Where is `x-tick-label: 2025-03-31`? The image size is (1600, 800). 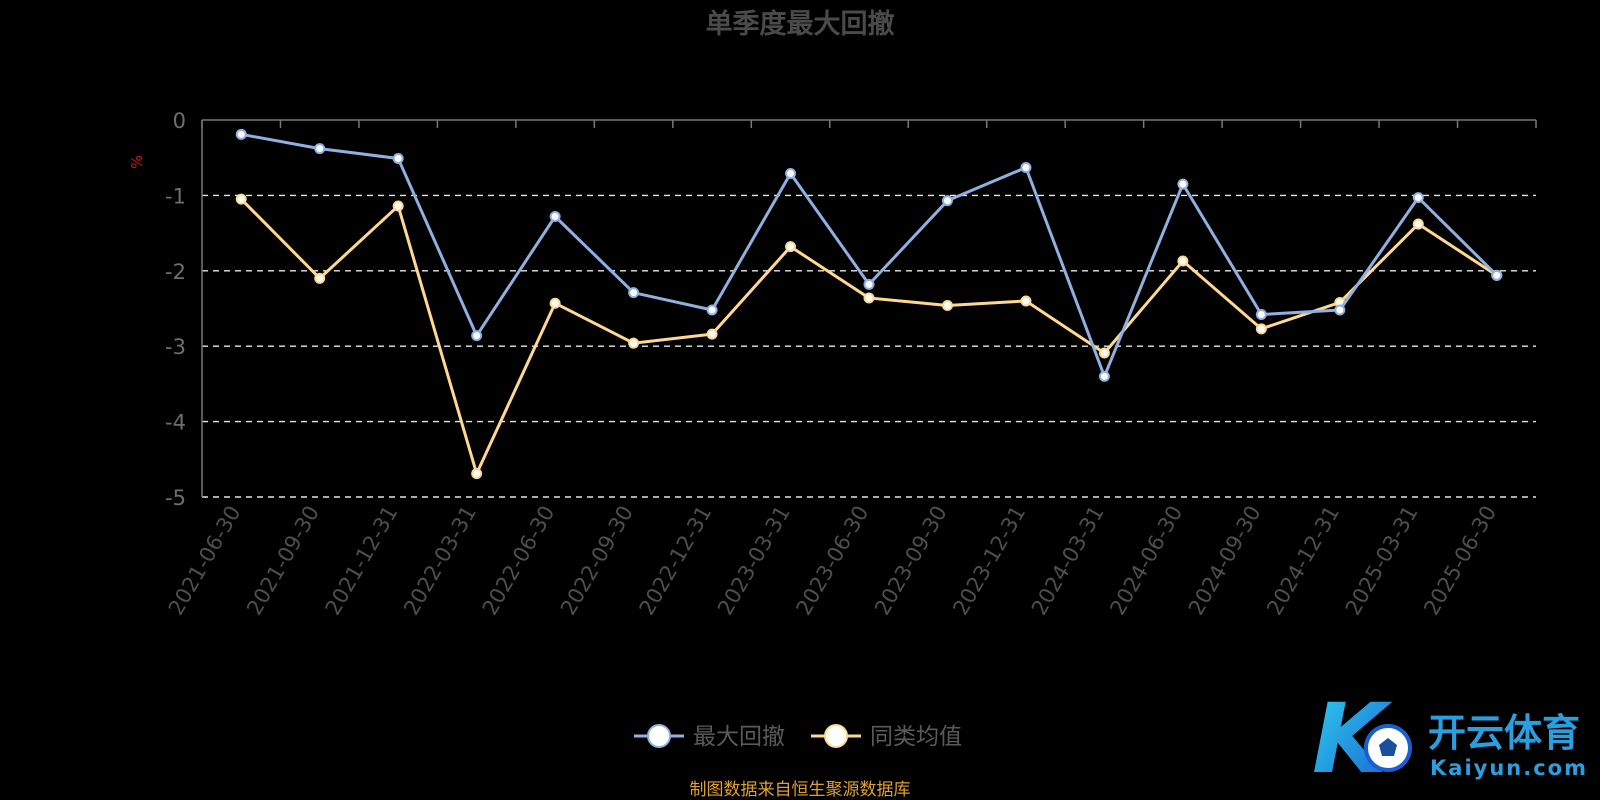 x-tick-label: 2025-03-31 is located at coordinates (1382, 561).